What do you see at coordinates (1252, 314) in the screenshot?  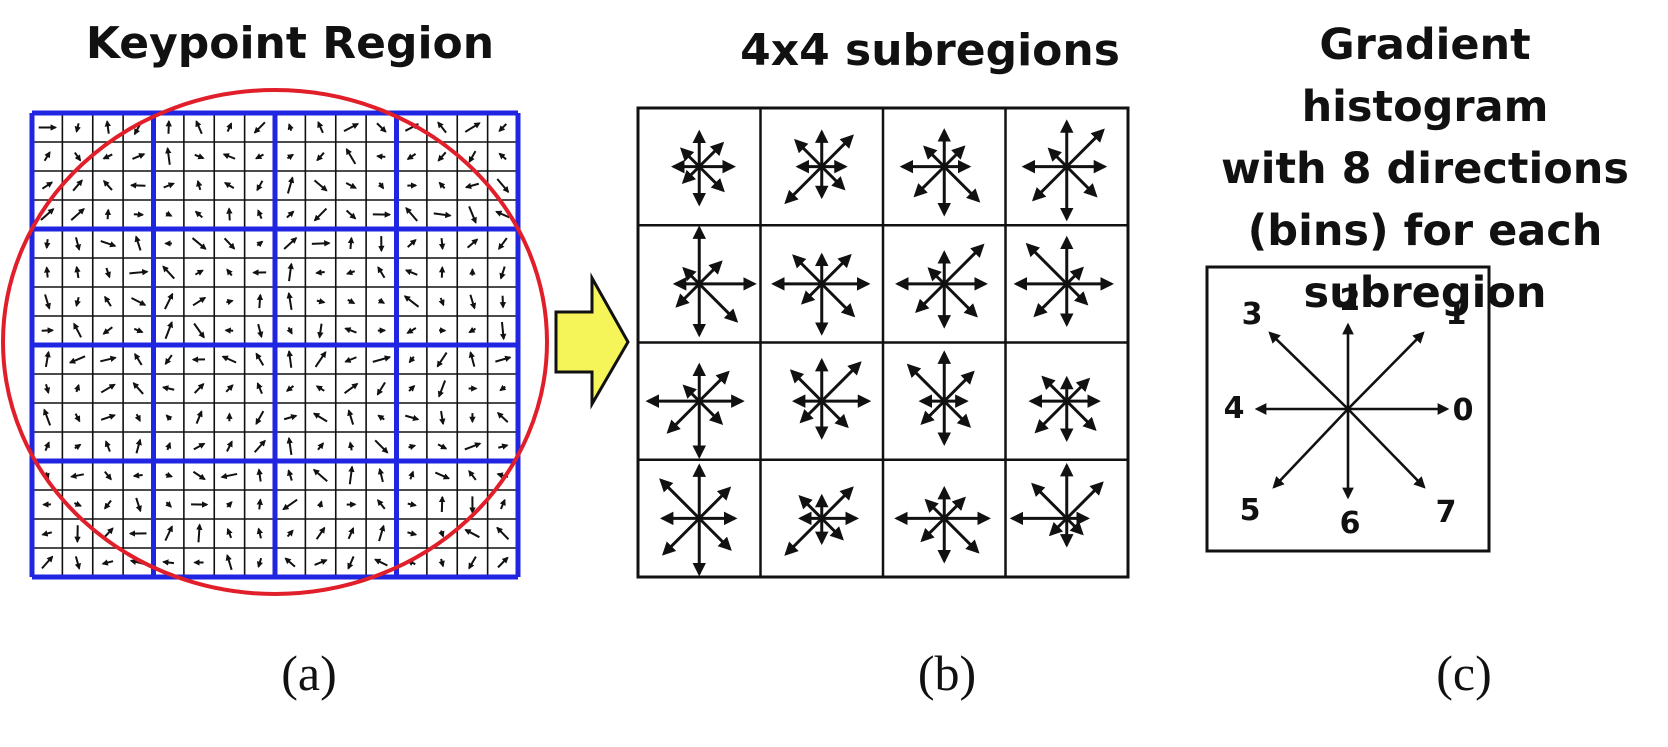 I see `direction-label-3: 3` at bounding box center [1252, 314].